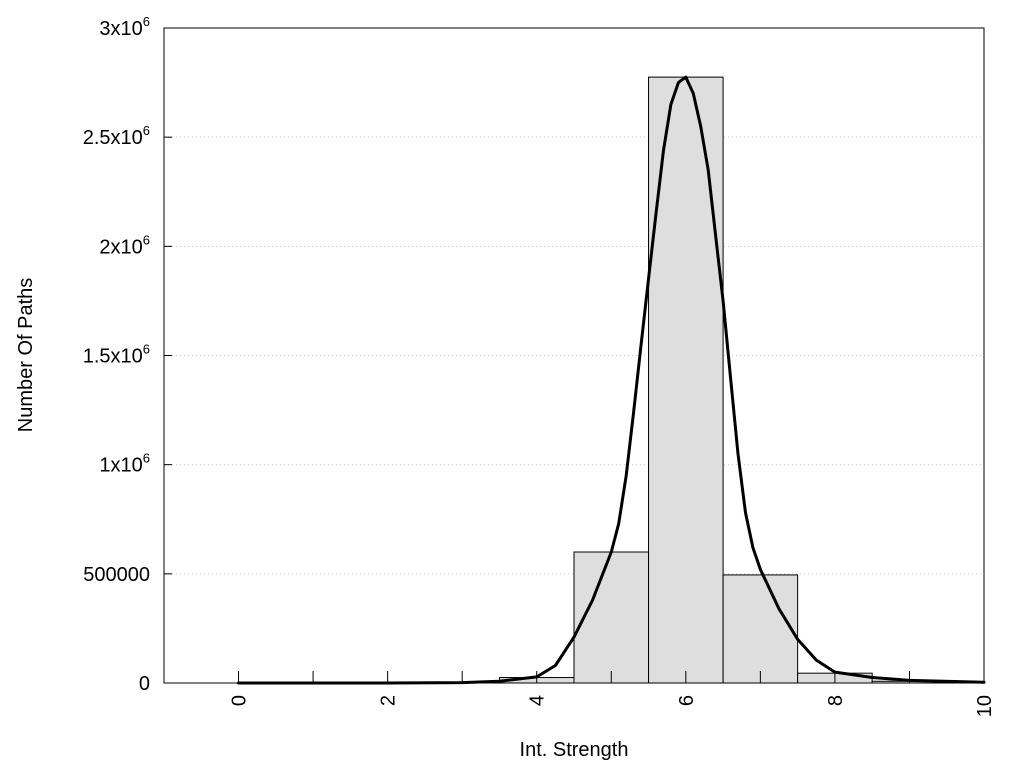 The width and height of the screenshot is (1024, 768). Describe the element at coordinates (116, 136) in the screenshot. I see `y-tick-label-5: 2.5x10⁶` at that location.